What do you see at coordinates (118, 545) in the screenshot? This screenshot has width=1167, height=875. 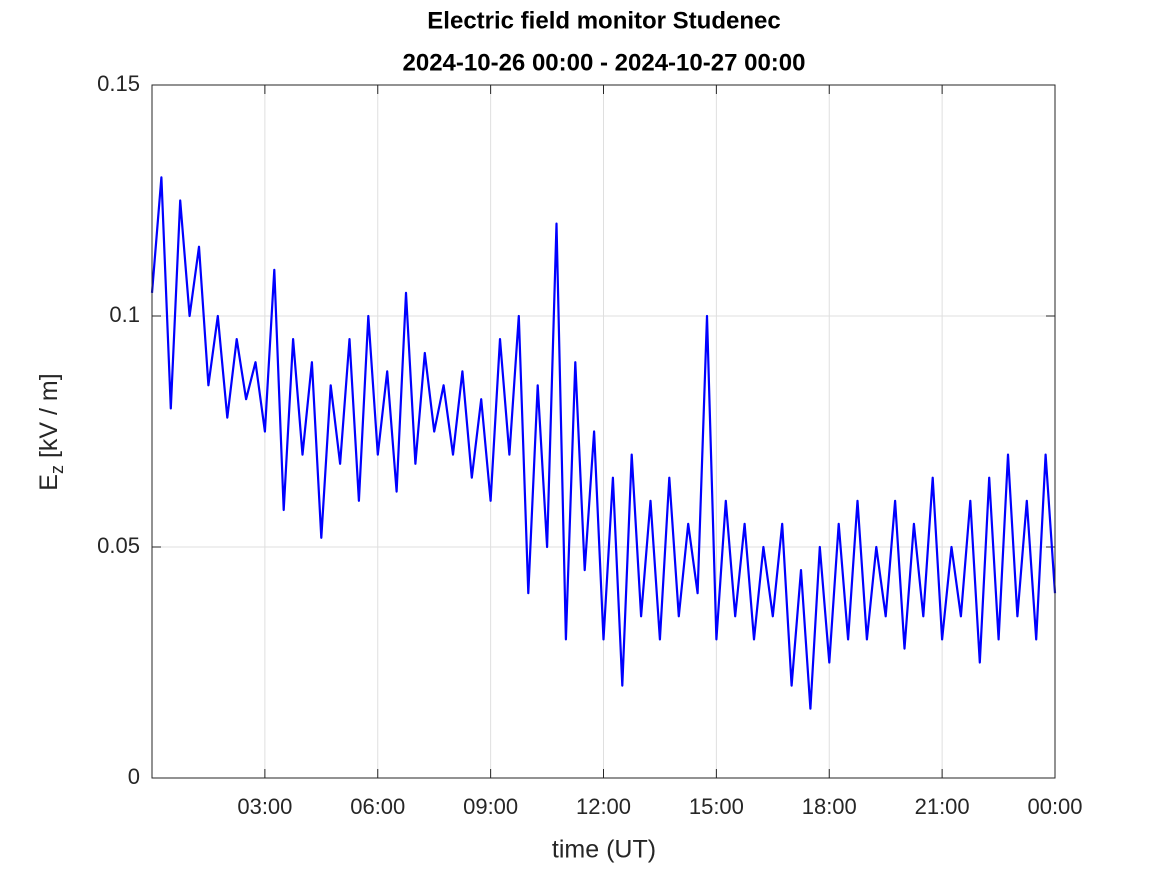 I see `y-tick-label: 0.05` at bounding box center [118, 545].